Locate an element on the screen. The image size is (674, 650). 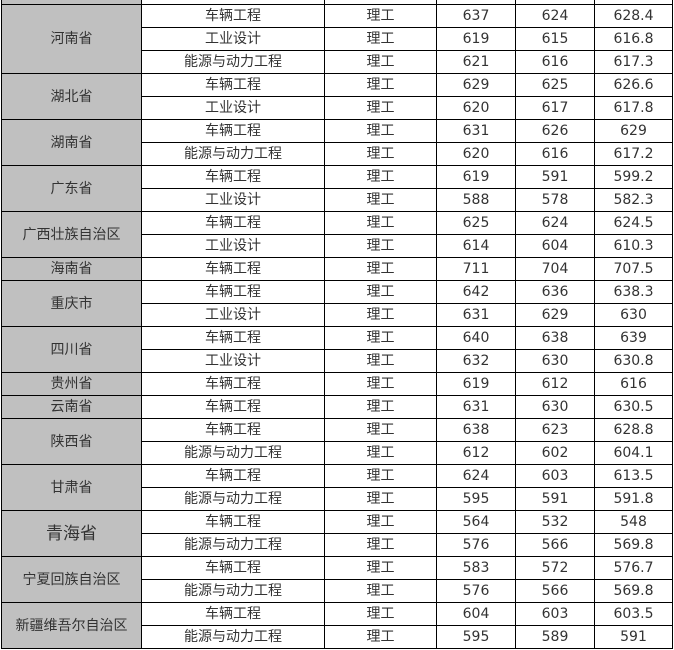
avg-score-cell: 582.3 is located at coordinates (633, 200).